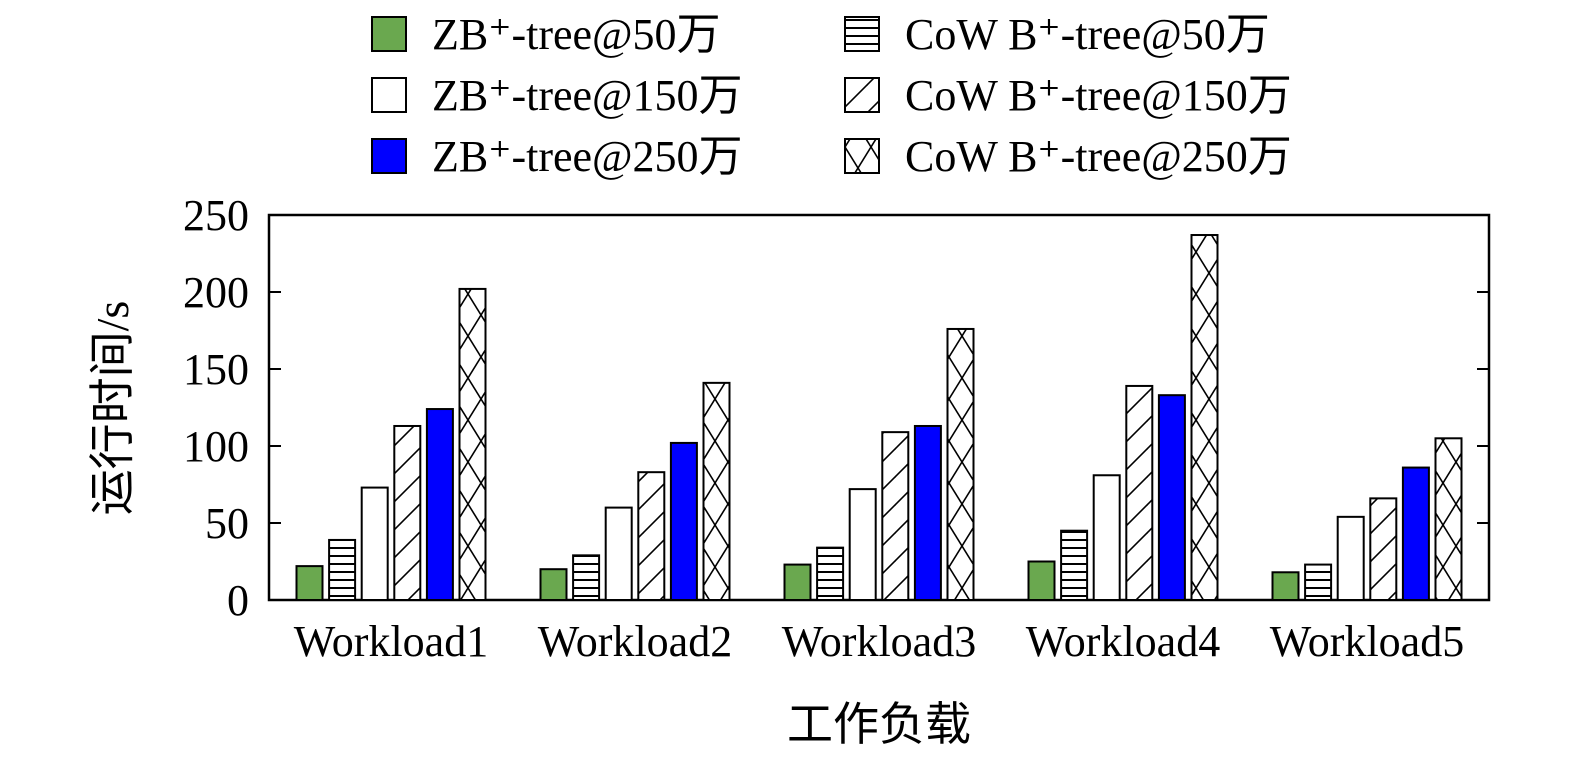 This screenshot has width=1575, height=773. Describe the element at coordinates (1123, 641) in the screenshot. I see `x-tick-label: Workload4` at that location.